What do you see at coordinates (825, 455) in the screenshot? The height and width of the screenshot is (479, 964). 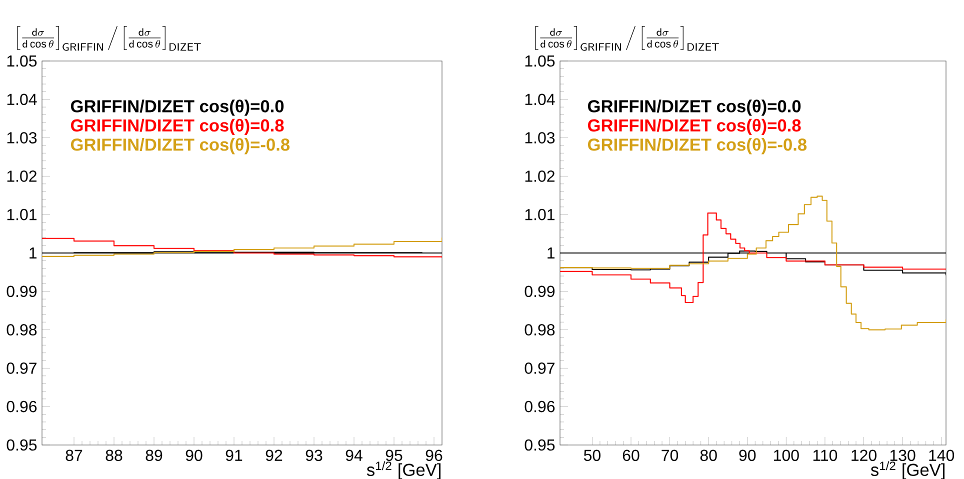 I see `x-tick-label: 110` at bounding box center [825, 455].